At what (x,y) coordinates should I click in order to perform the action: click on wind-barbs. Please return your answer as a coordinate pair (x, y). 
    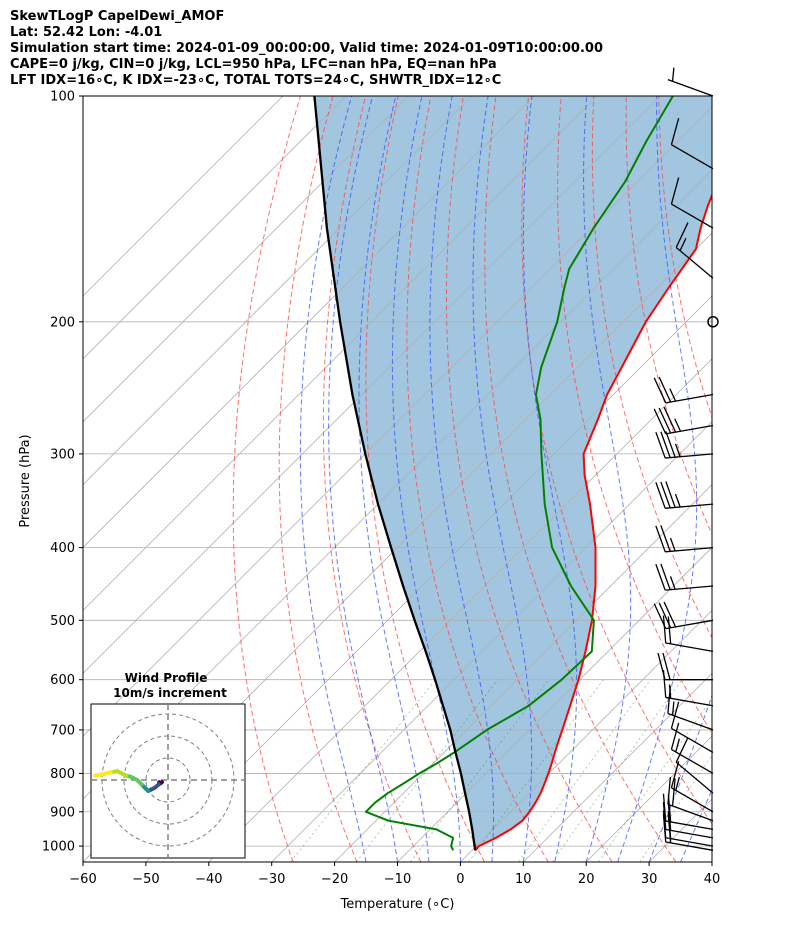
    Looking at the image, I should click on (686, 459).